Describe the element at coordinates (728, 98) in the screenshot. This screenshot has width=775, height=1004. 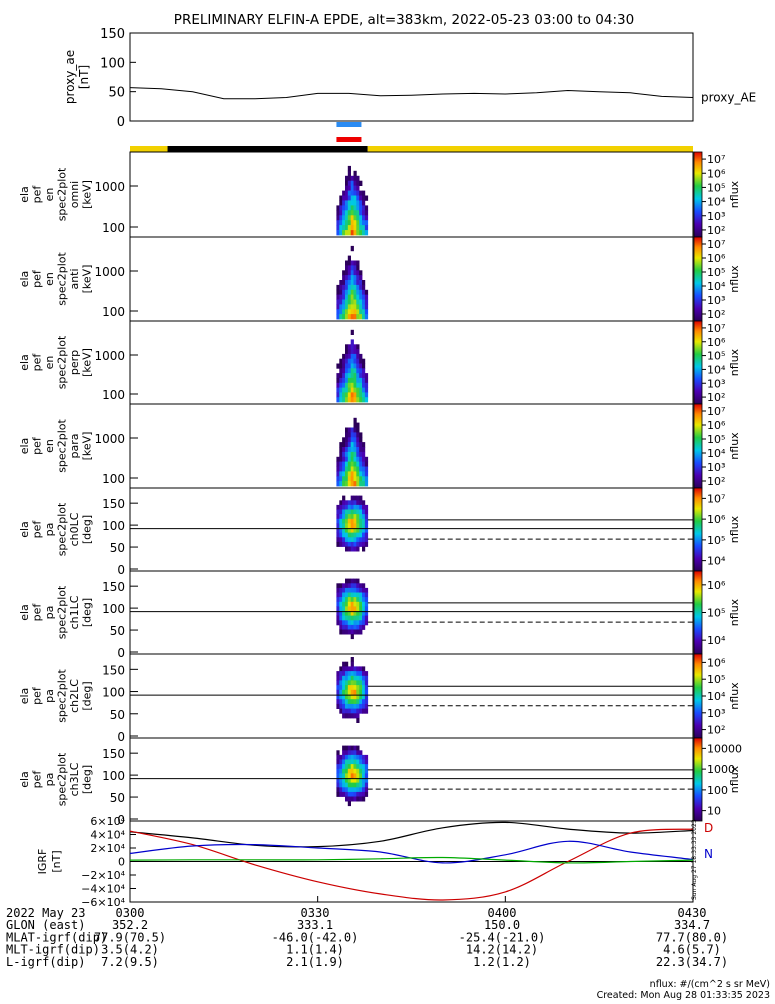
I see `proxy-ae-legend: proxy_AE` at that location.